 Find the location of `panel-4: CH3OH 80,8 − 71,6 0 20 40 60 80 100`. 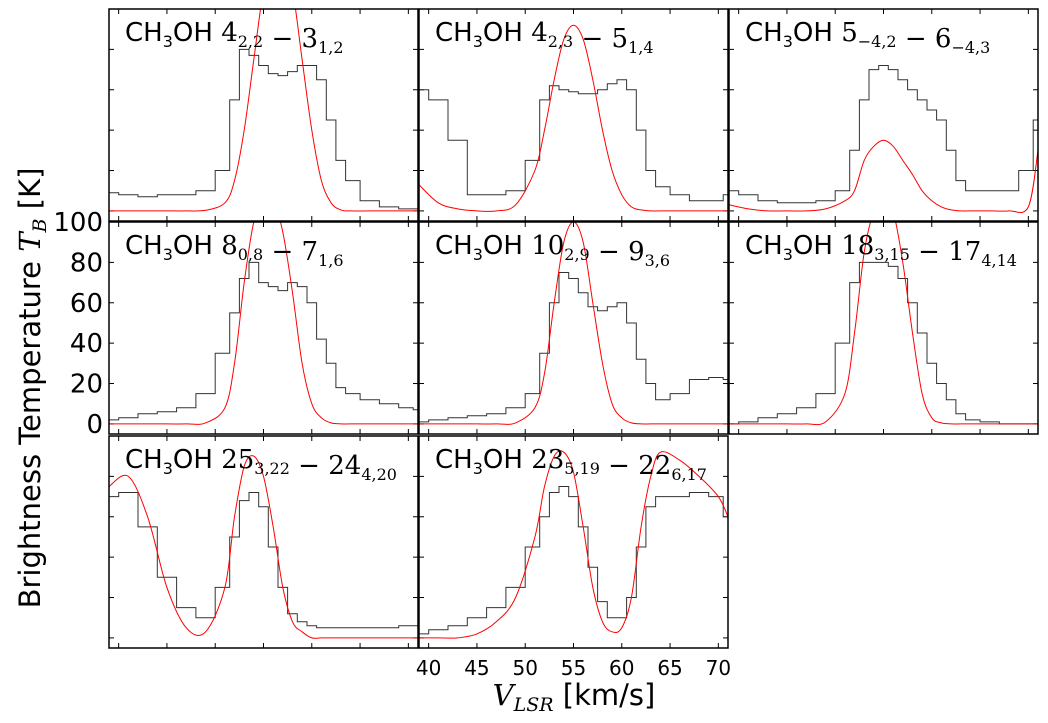

panel-4: CH3OH 80,8 − 71,6 0 20 40 60 80 100 is located at coordinates (236, 324).